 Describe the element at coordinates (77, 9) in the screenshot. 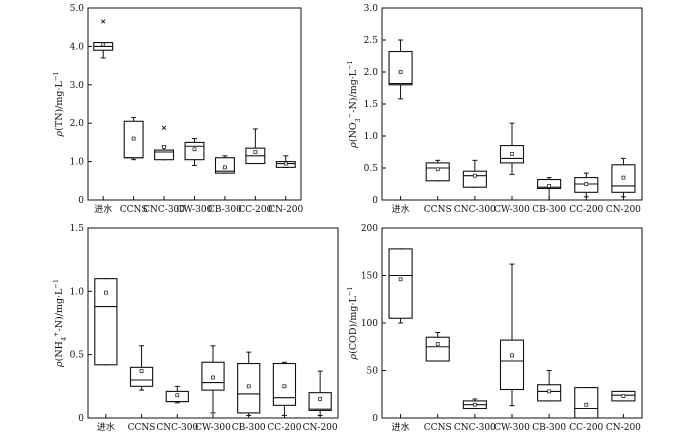

I see `y-tick-label: 5.0` at that location.